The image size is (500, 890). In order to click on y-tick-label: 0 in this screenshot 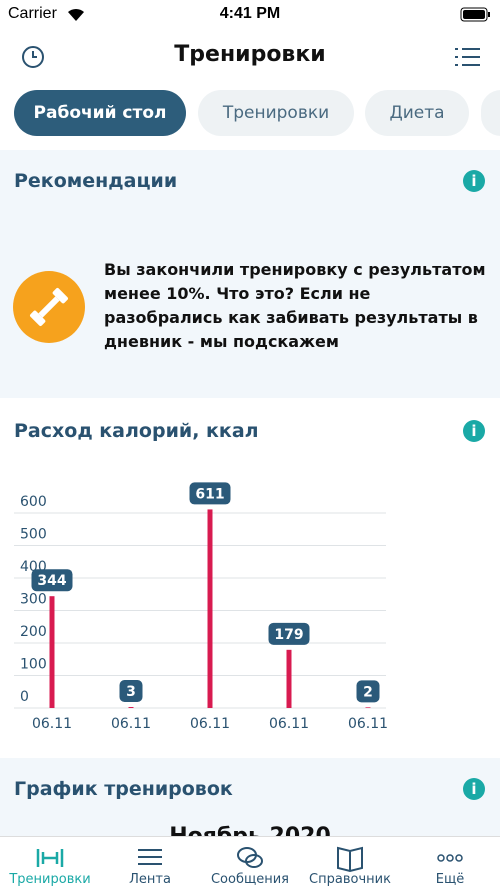, I will do `click(24, 697)`.